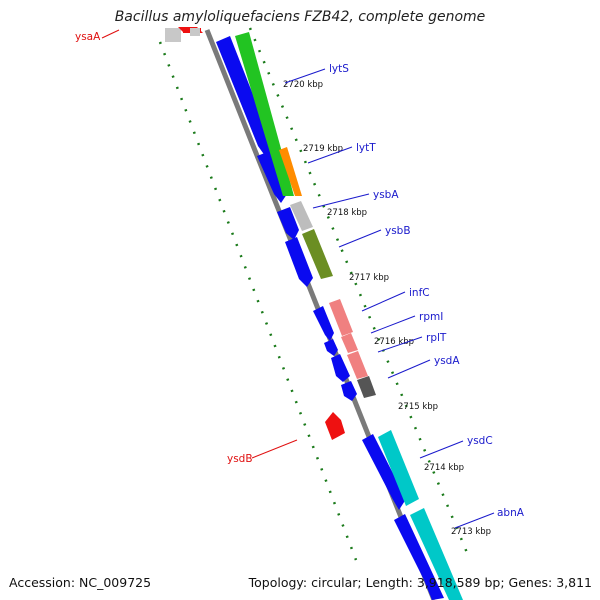 The image size is (600, 600). Describe the element at coordinates (272, 177) in the screenshot. I see `cds-lytT` at that location.